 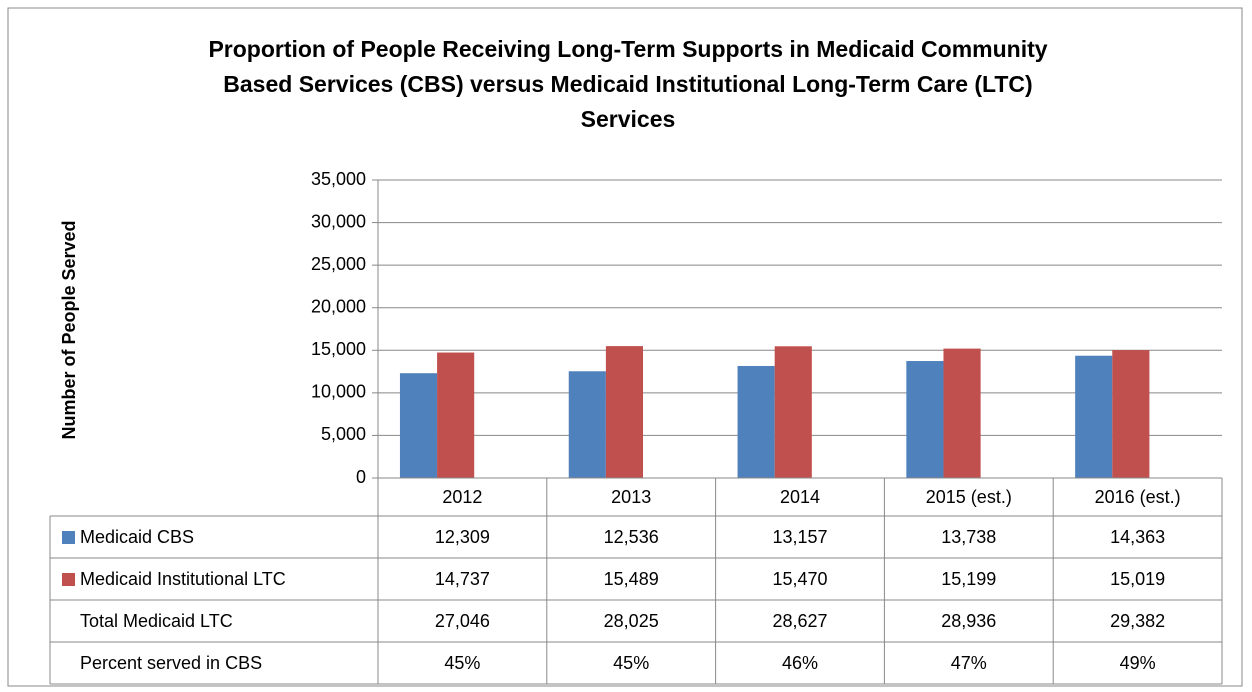 I want to click on row-label: Total Medicaid LTC, so click(x=156, y=621).